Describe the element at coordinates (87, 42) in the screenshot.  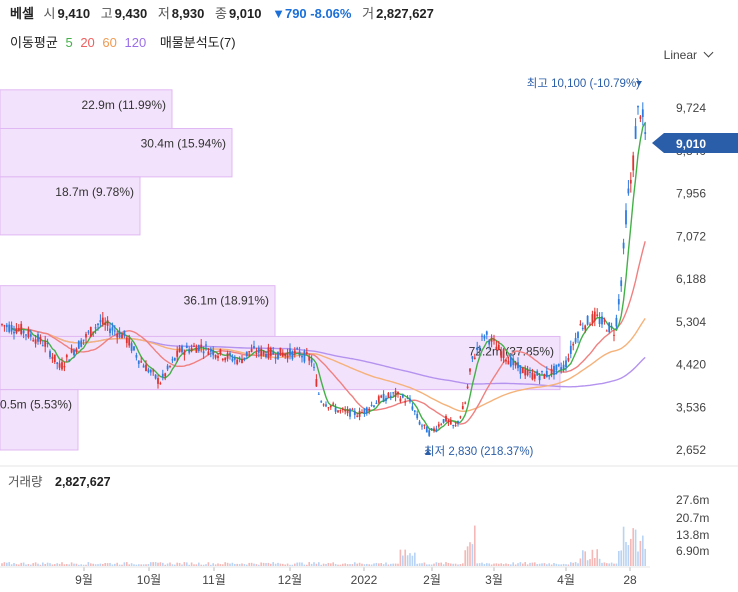
I see `ma20-label: 20` at that location.